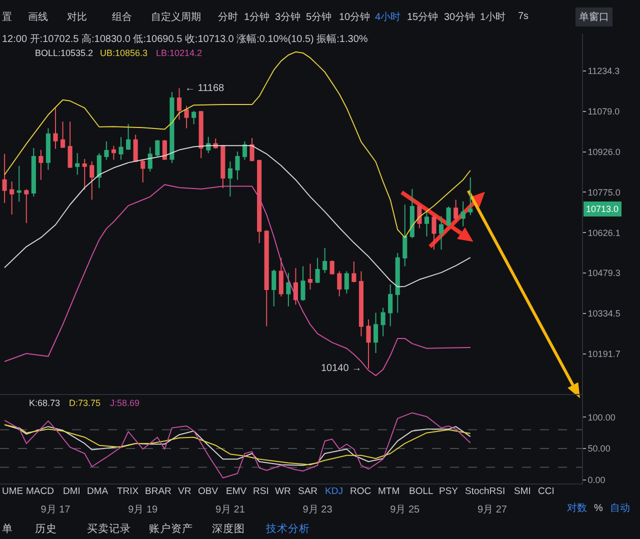 The height and width of the screenshot is (539, 640). Describe the element at coordinates (257, 17) in the screenshot. I see `text: 1分钟` at that location.